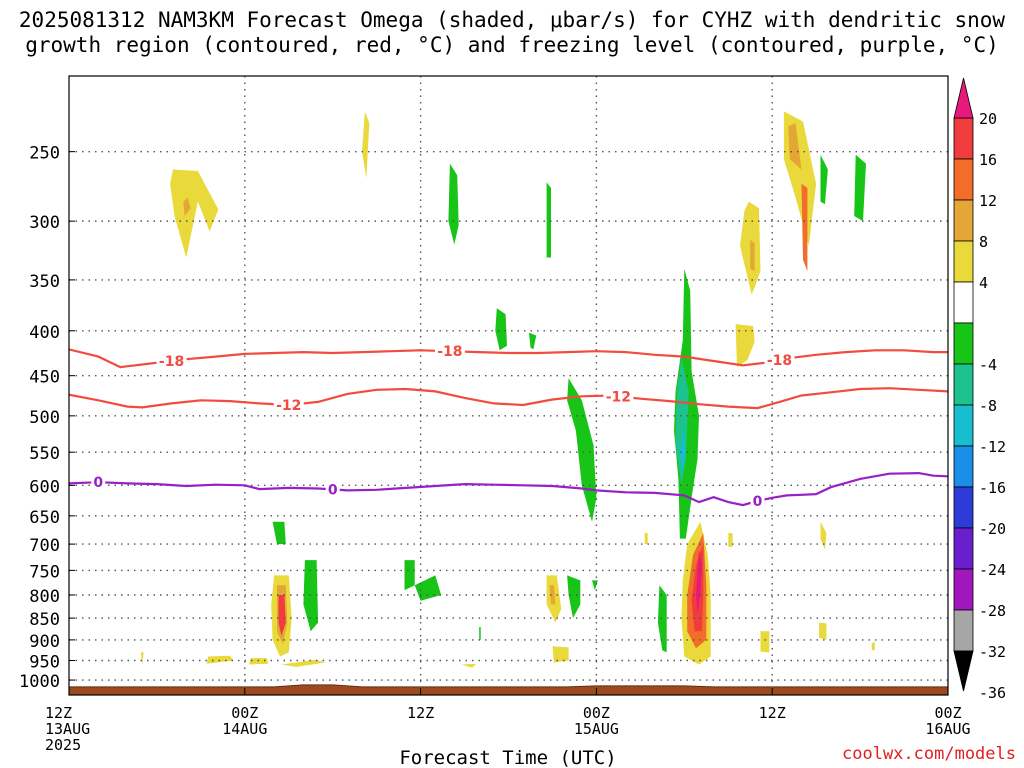  I want to click on ytick-label-250: 250, so click(44, 154).